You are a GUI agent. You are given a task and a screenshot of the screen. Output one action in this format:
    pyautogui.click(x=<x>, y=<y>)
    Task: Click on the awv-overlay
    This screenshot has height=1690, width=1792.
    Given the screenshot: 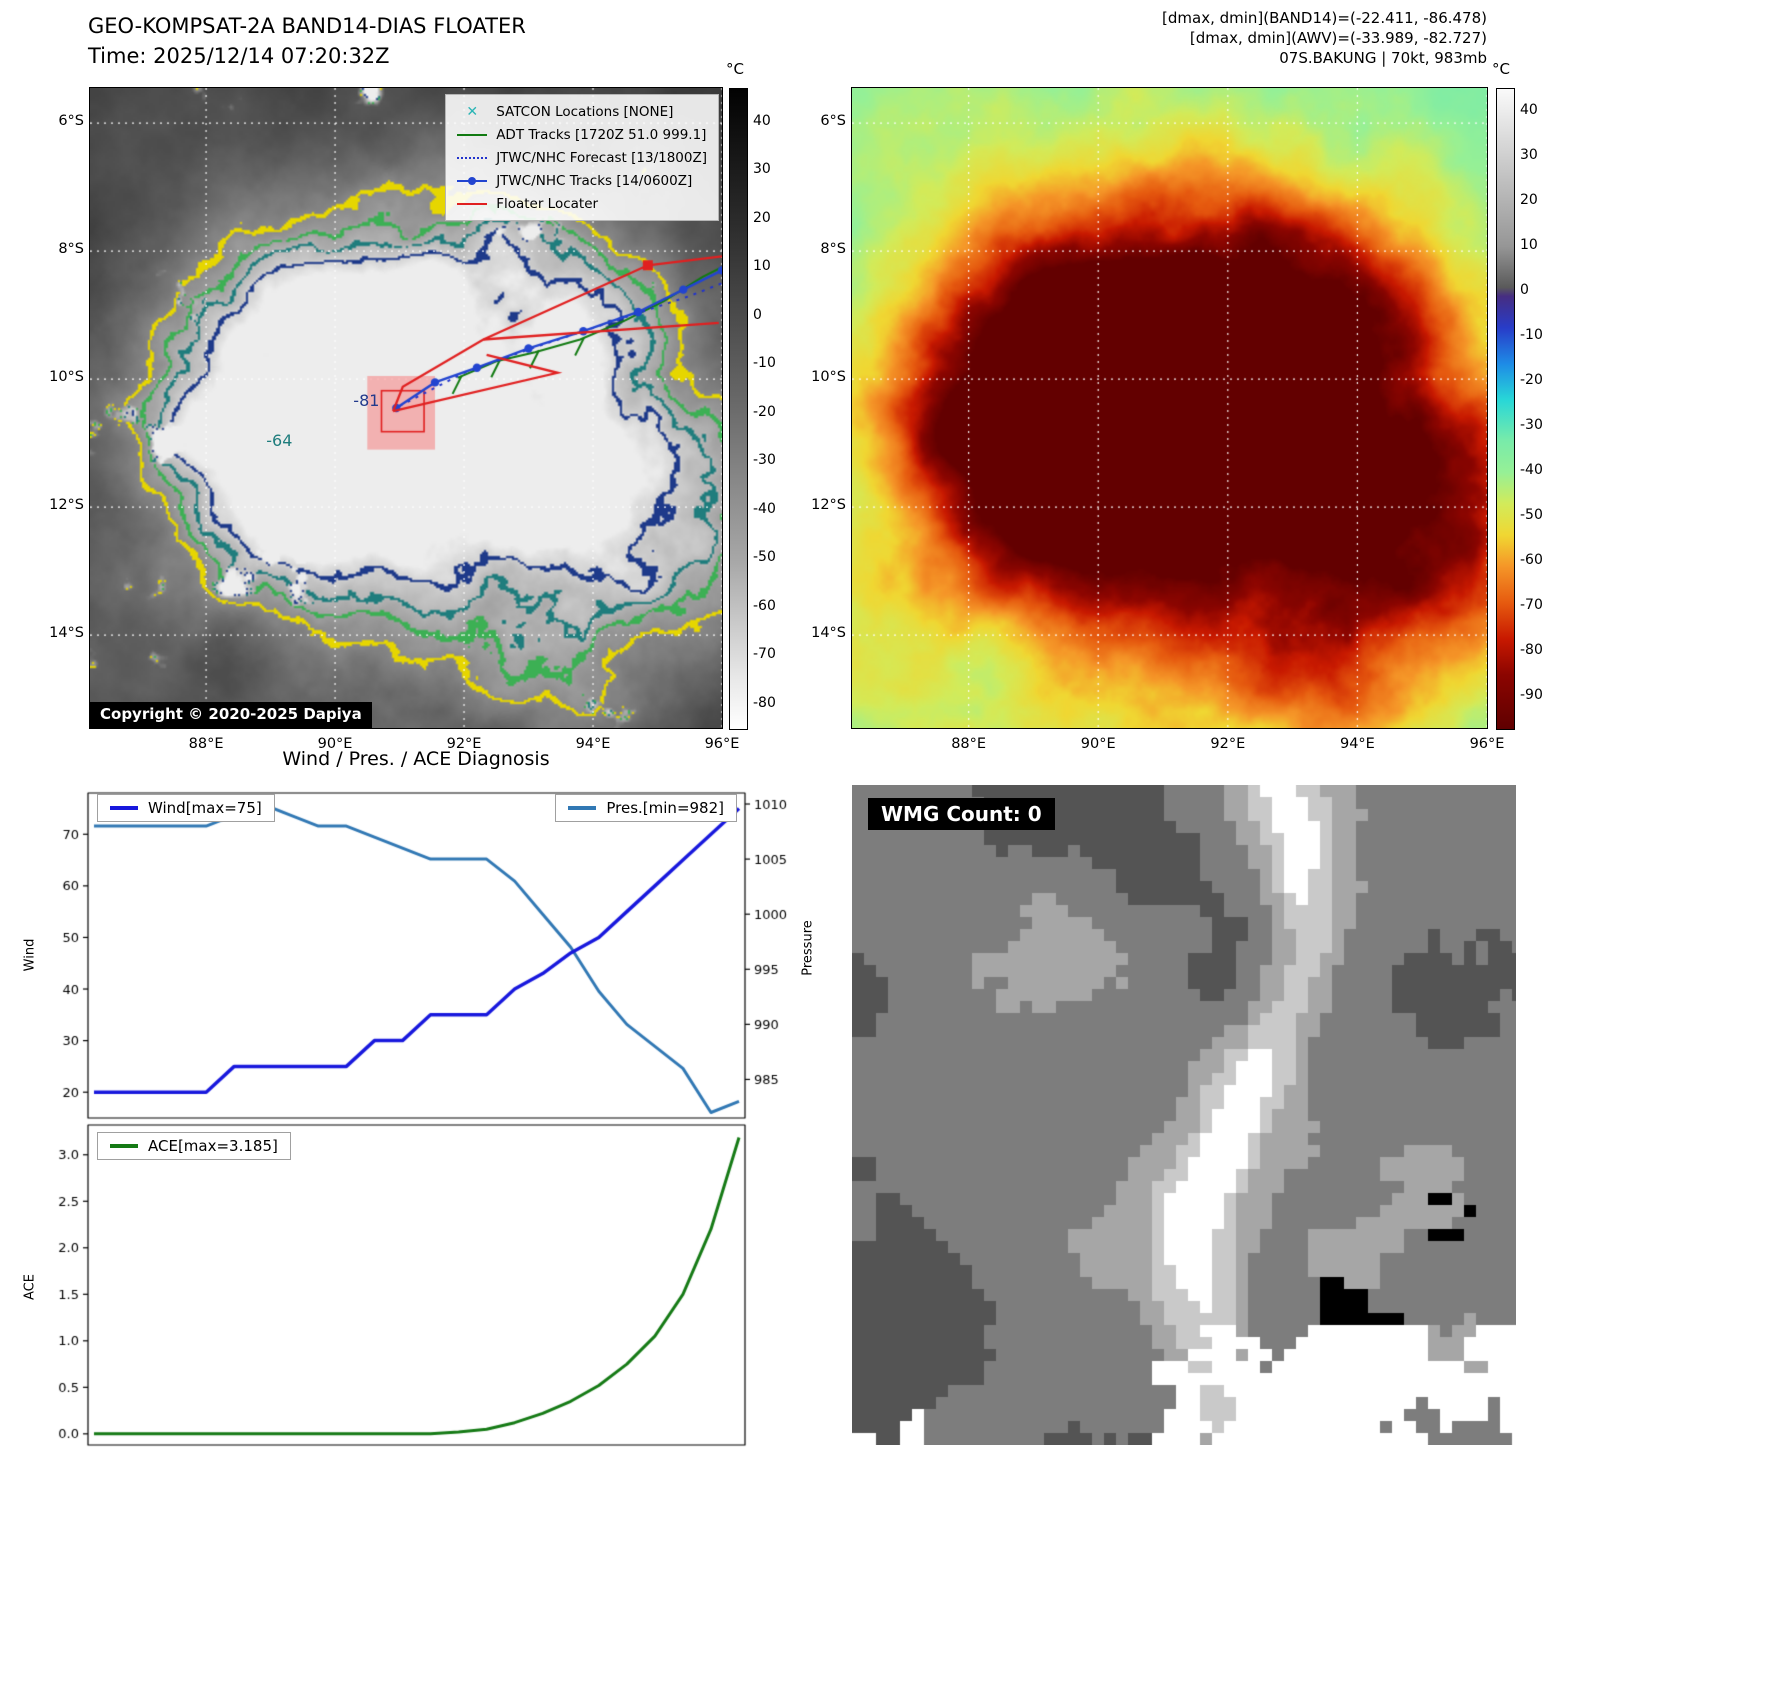 What is the action you would take?
    pyautogui.click(x=1169, y=408)
    